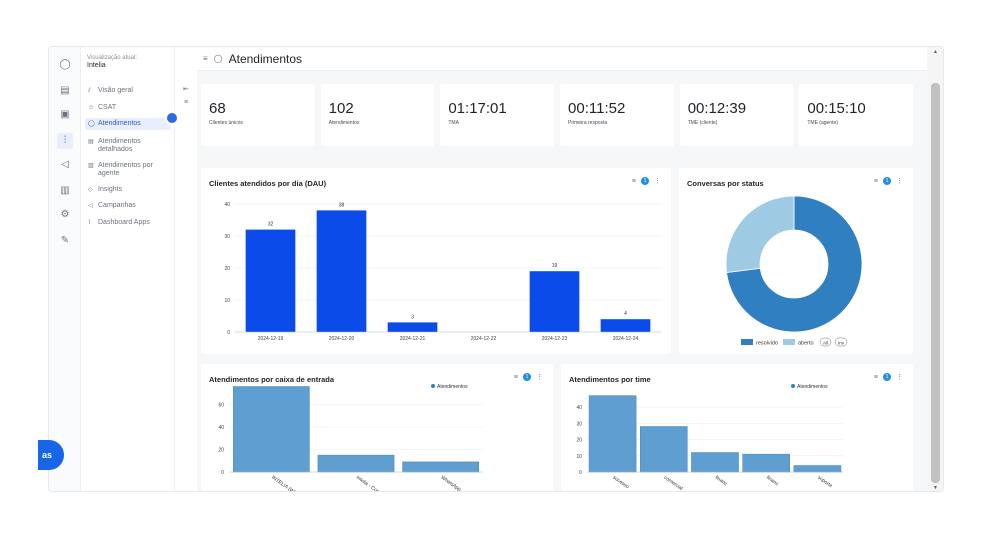 The image size is (1003, 547). I want to click on collapse-icon: ⇤, so click(186, 89).